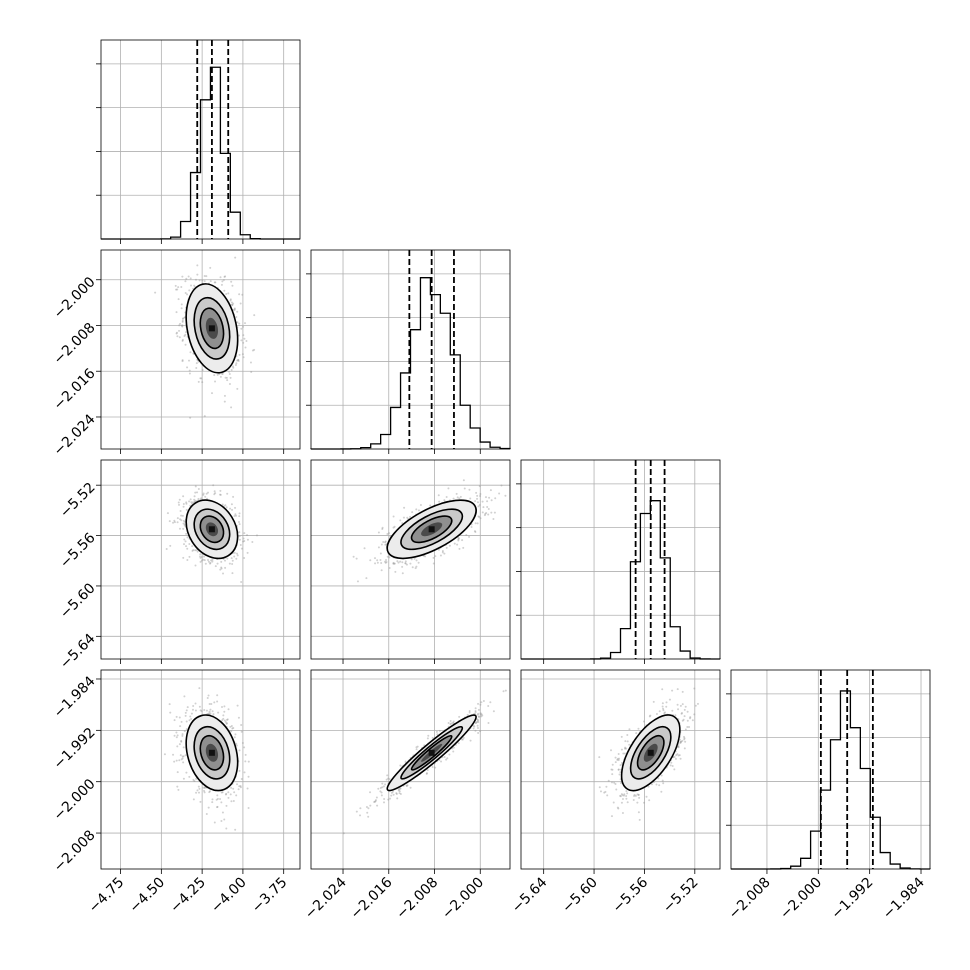  Describe the element at coordinates (78, 551) in the screenshot. I see `y-tick-label: −5.56` at that location.